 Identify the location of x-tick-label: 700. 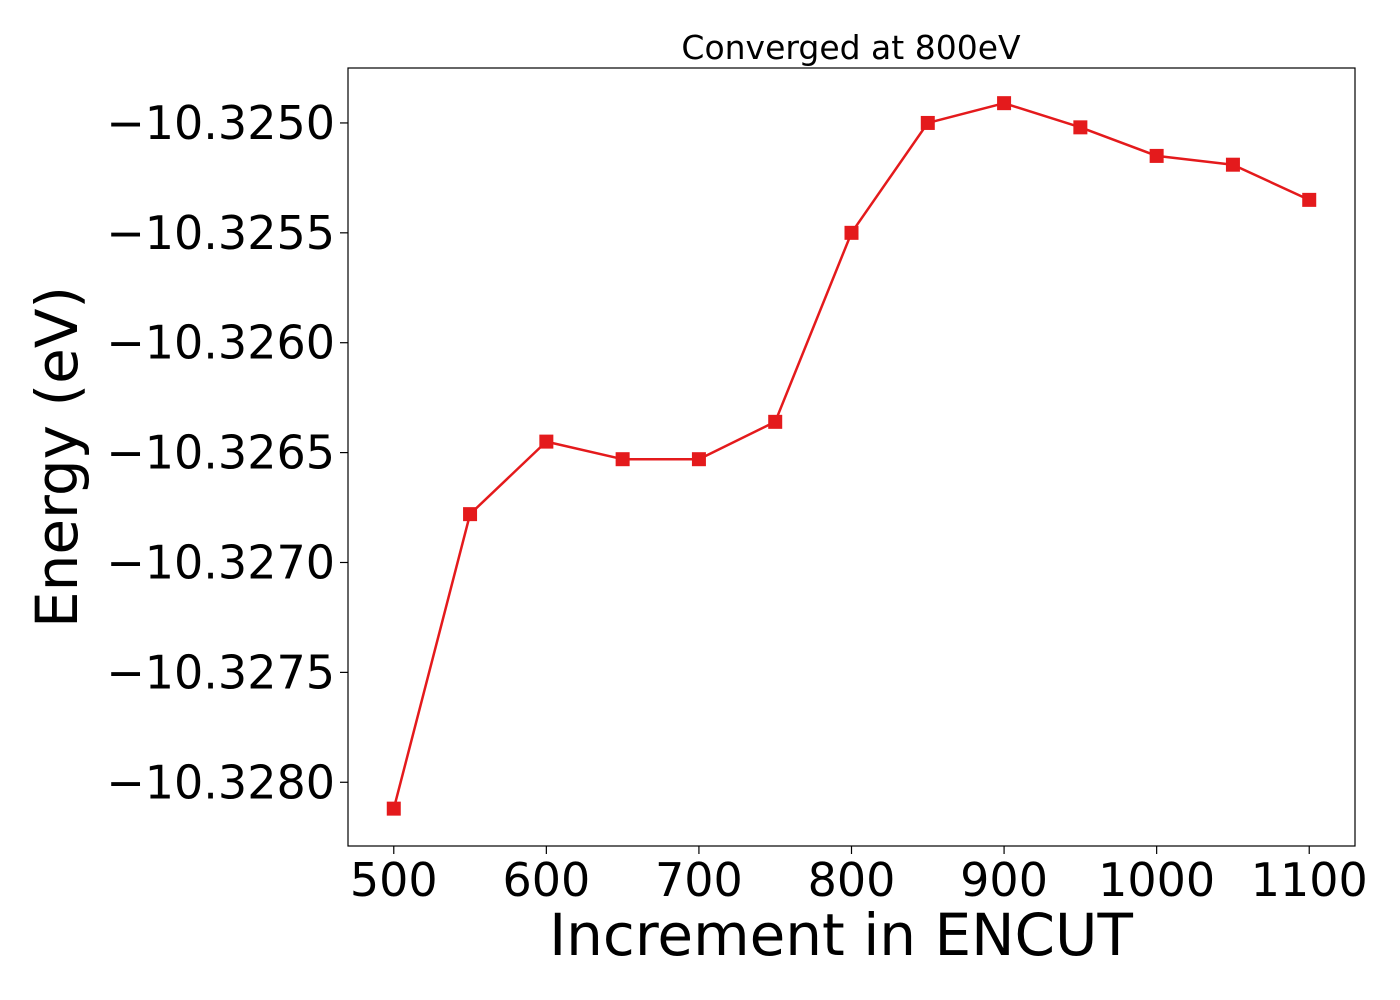
(699, 880).